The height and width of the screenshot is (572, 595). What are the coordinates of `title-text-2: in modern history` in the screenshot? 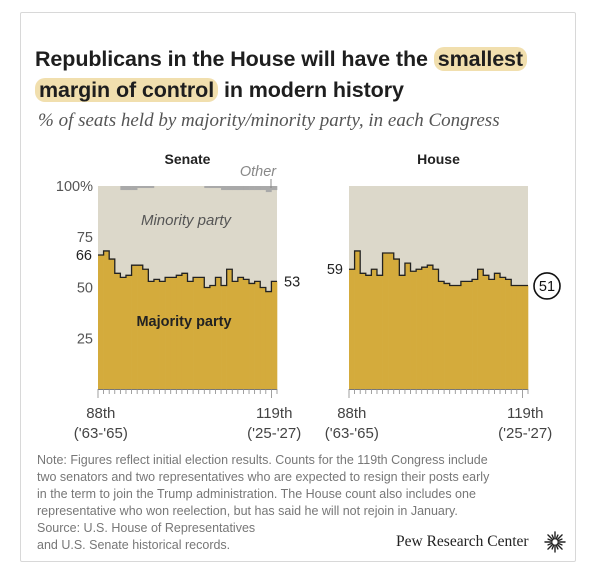 It's located at (311, 90).